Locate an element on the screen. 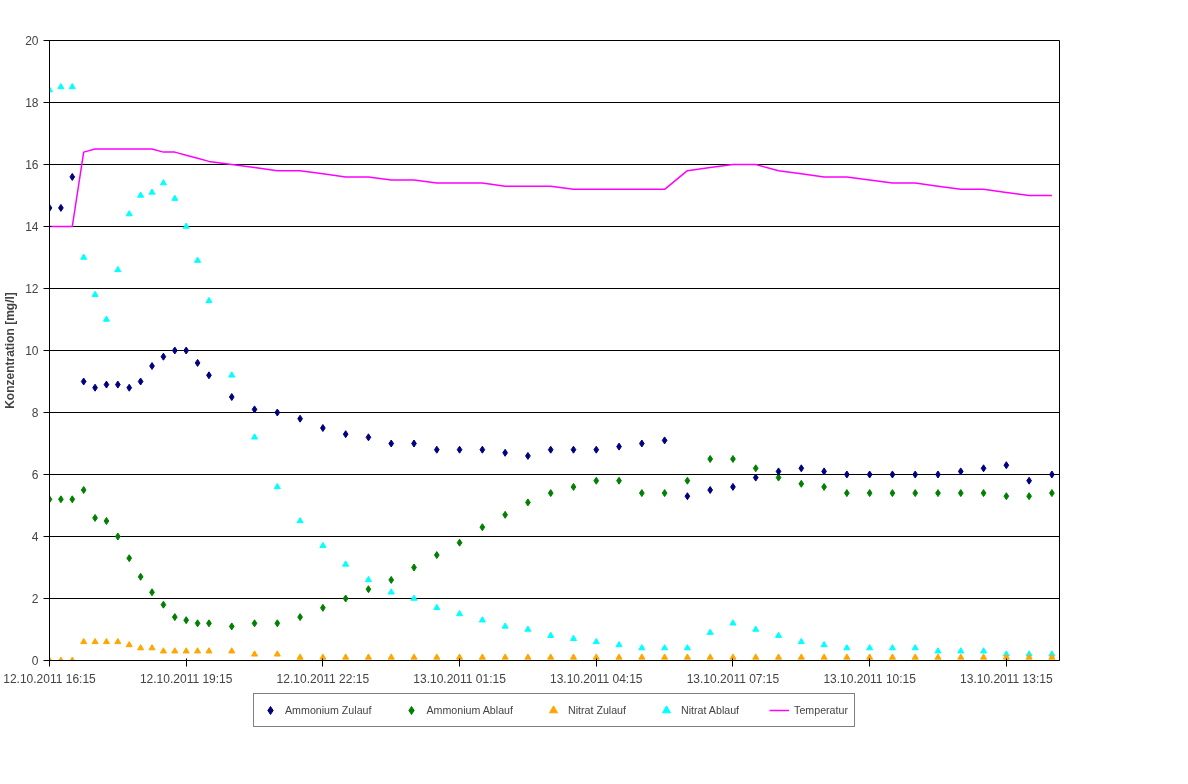 This screenshot has height=784, width=1188. x-tick-label: 13.10.2011 04:15 is located at coordinates (596, 678).